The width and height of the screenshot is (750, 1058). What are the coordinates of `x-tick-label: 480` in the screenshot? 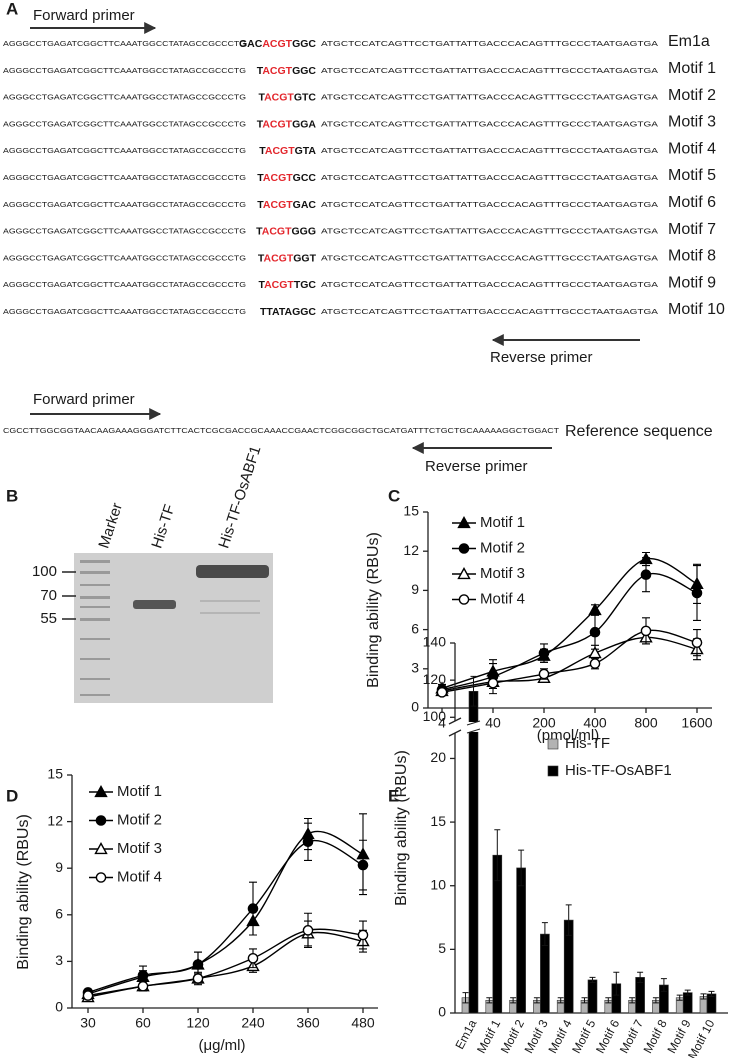 It's located at (363, 1023).